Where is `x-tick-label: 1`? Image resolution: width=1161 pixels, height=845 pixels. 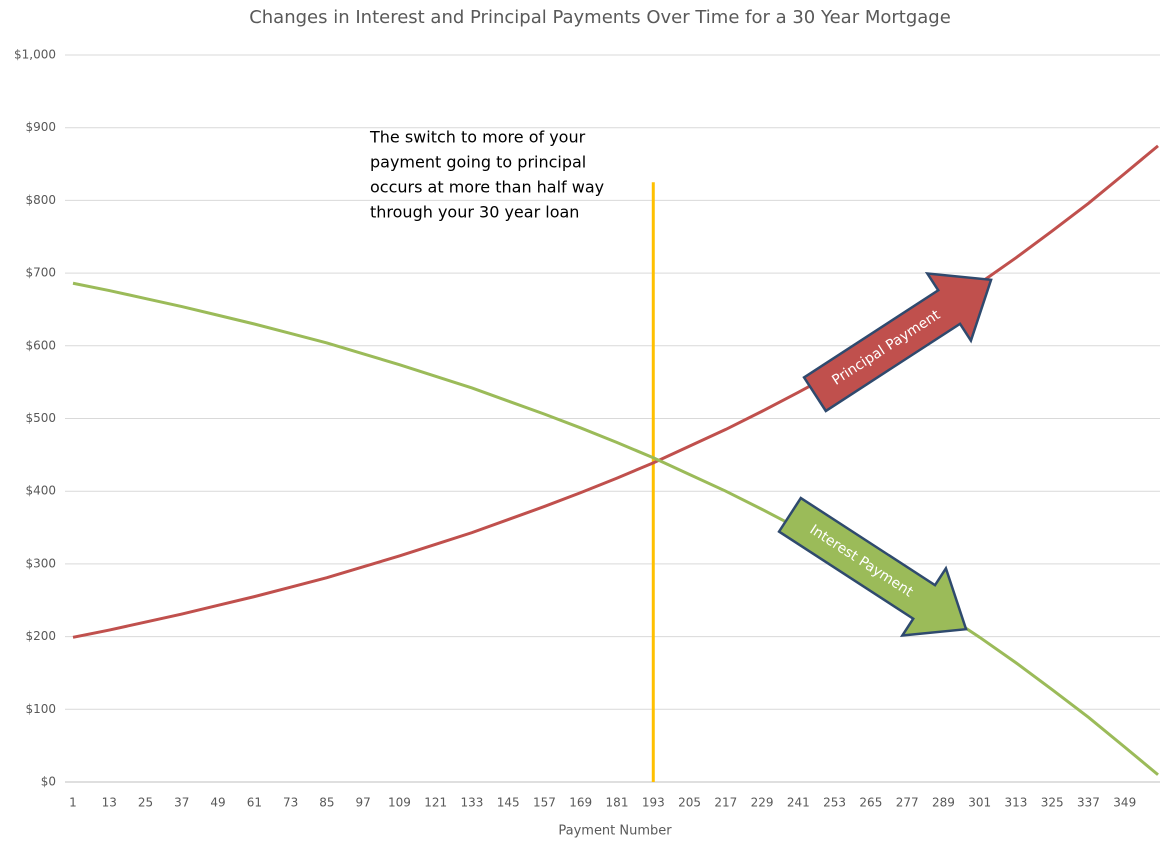
x-tick-label: 1 is located at coordinates (73, 803).